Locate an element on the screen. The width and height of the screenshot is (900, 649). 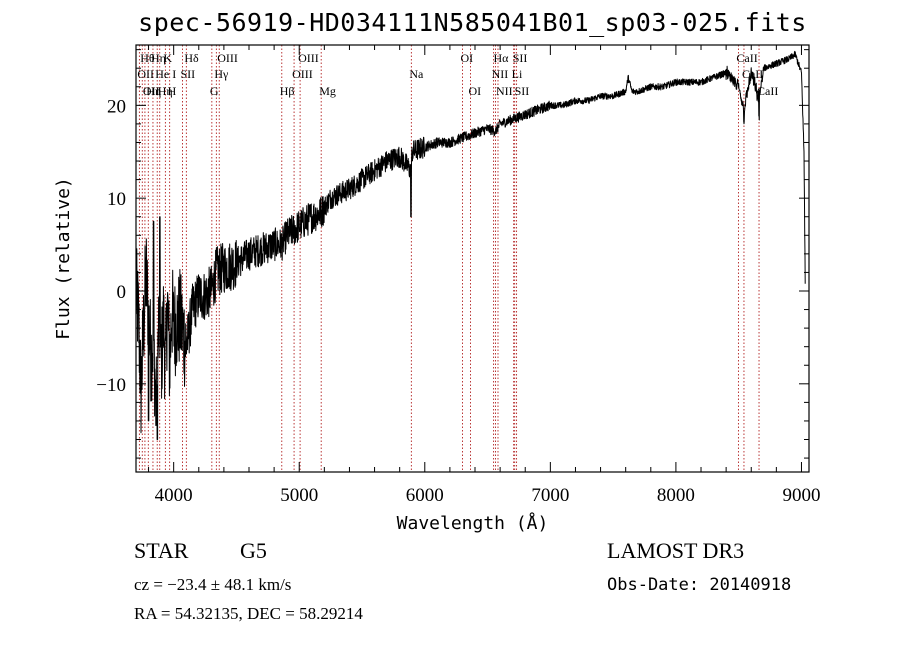
survey-name: LAMOST DR3 is located at coordinates (676, 550).